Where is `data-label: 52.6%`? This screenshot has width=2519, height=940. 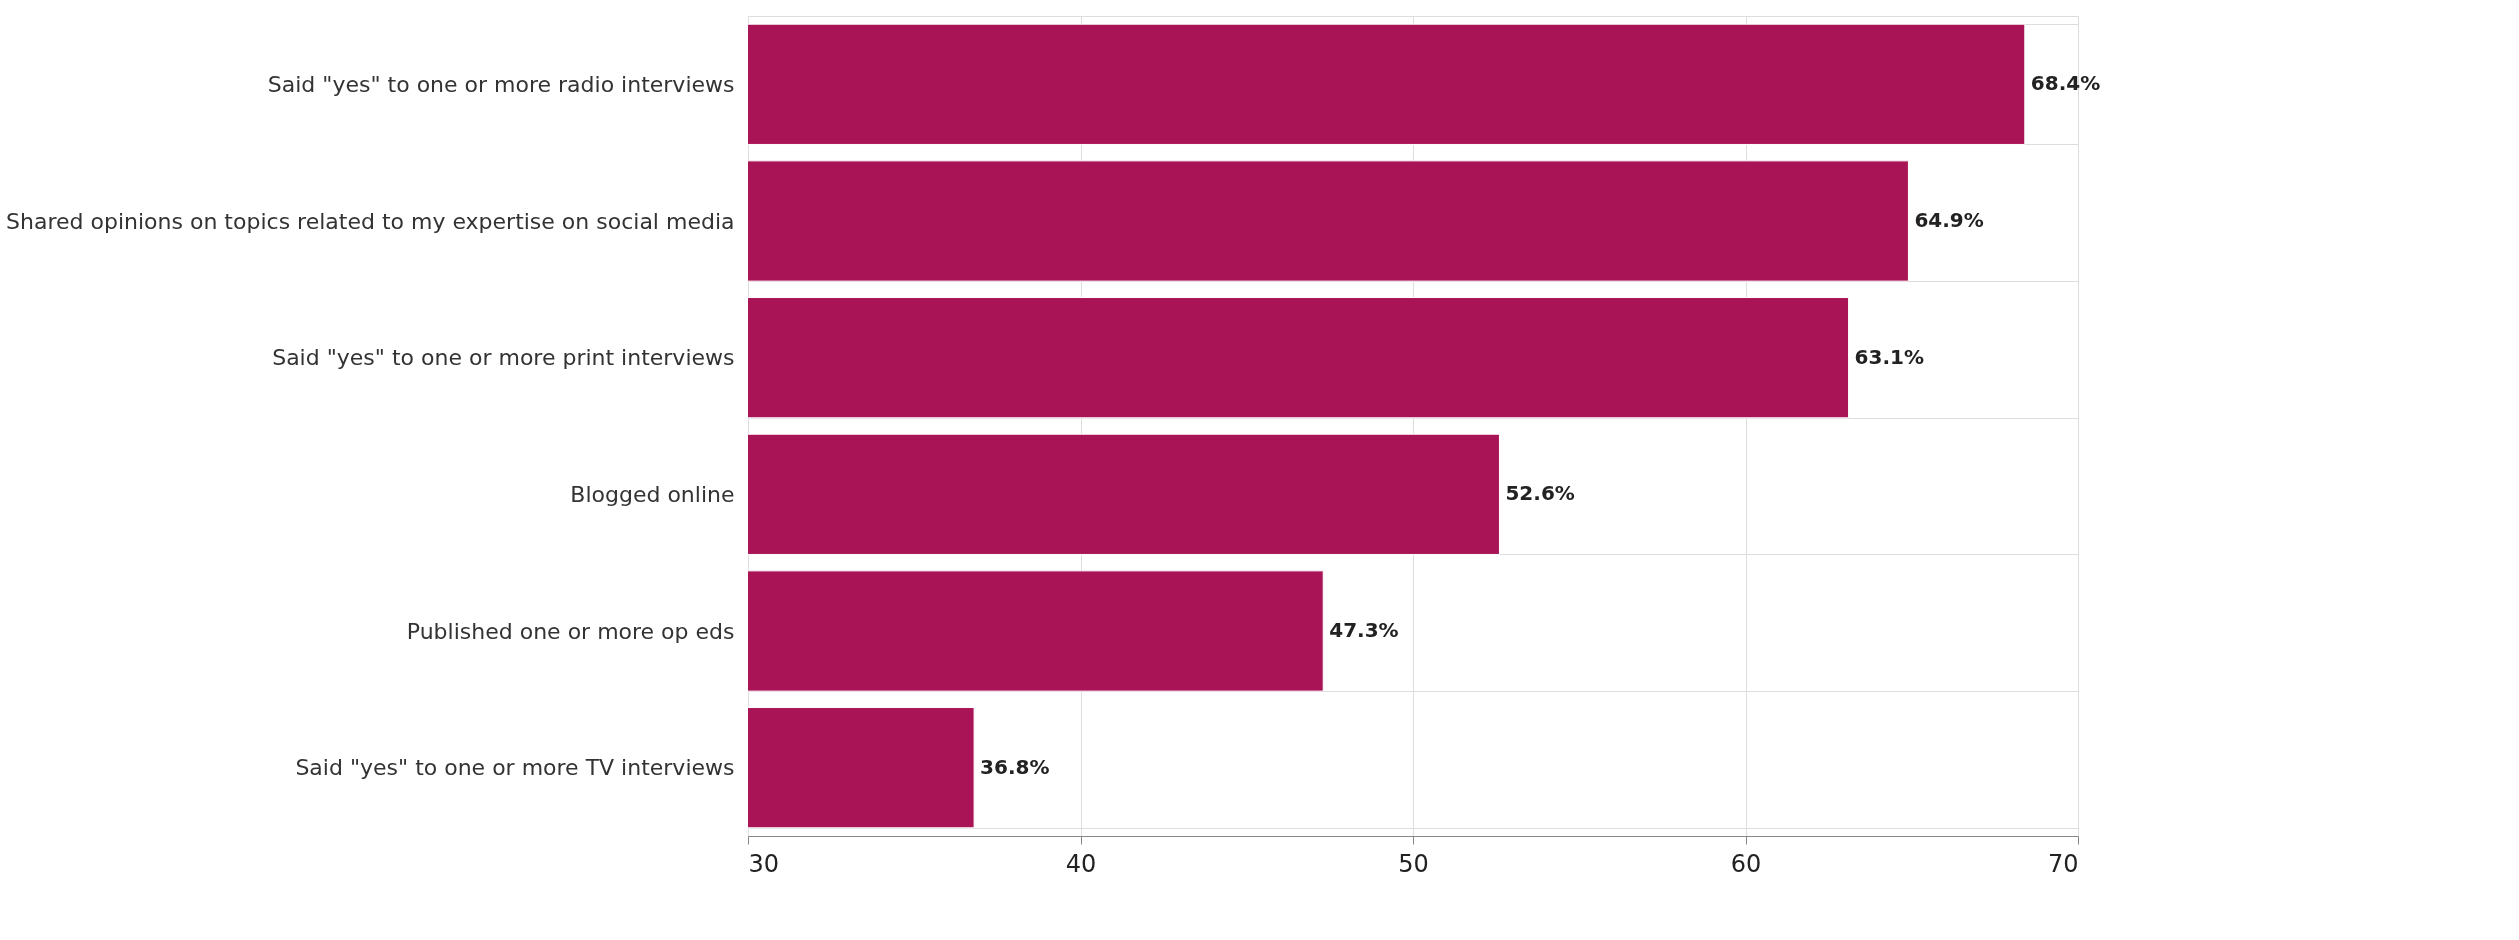
data-label: 52.6% is located at coordinates (1540, 493).